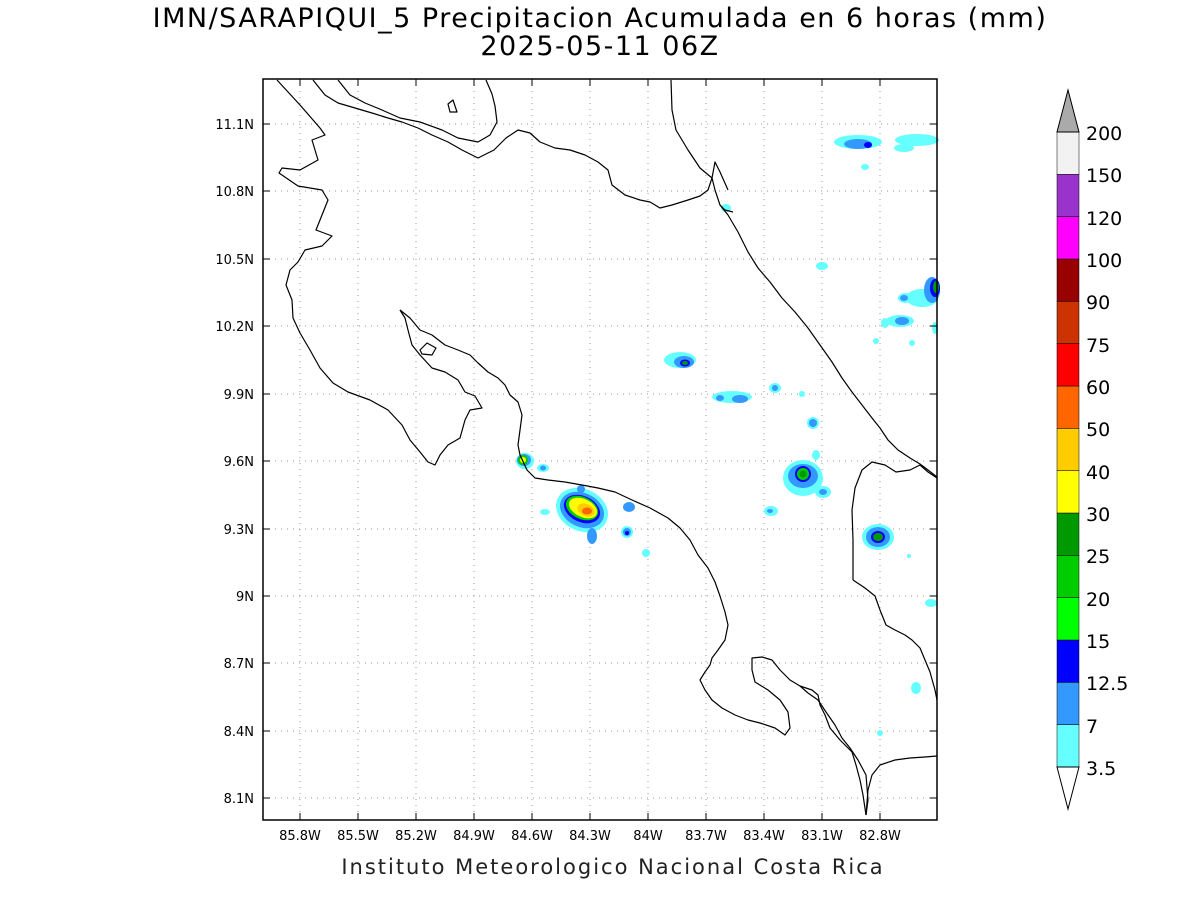 This screenshot has height=900, width=1200. I want to click on lon-tick-label: 82.8W, so click(880, 836).